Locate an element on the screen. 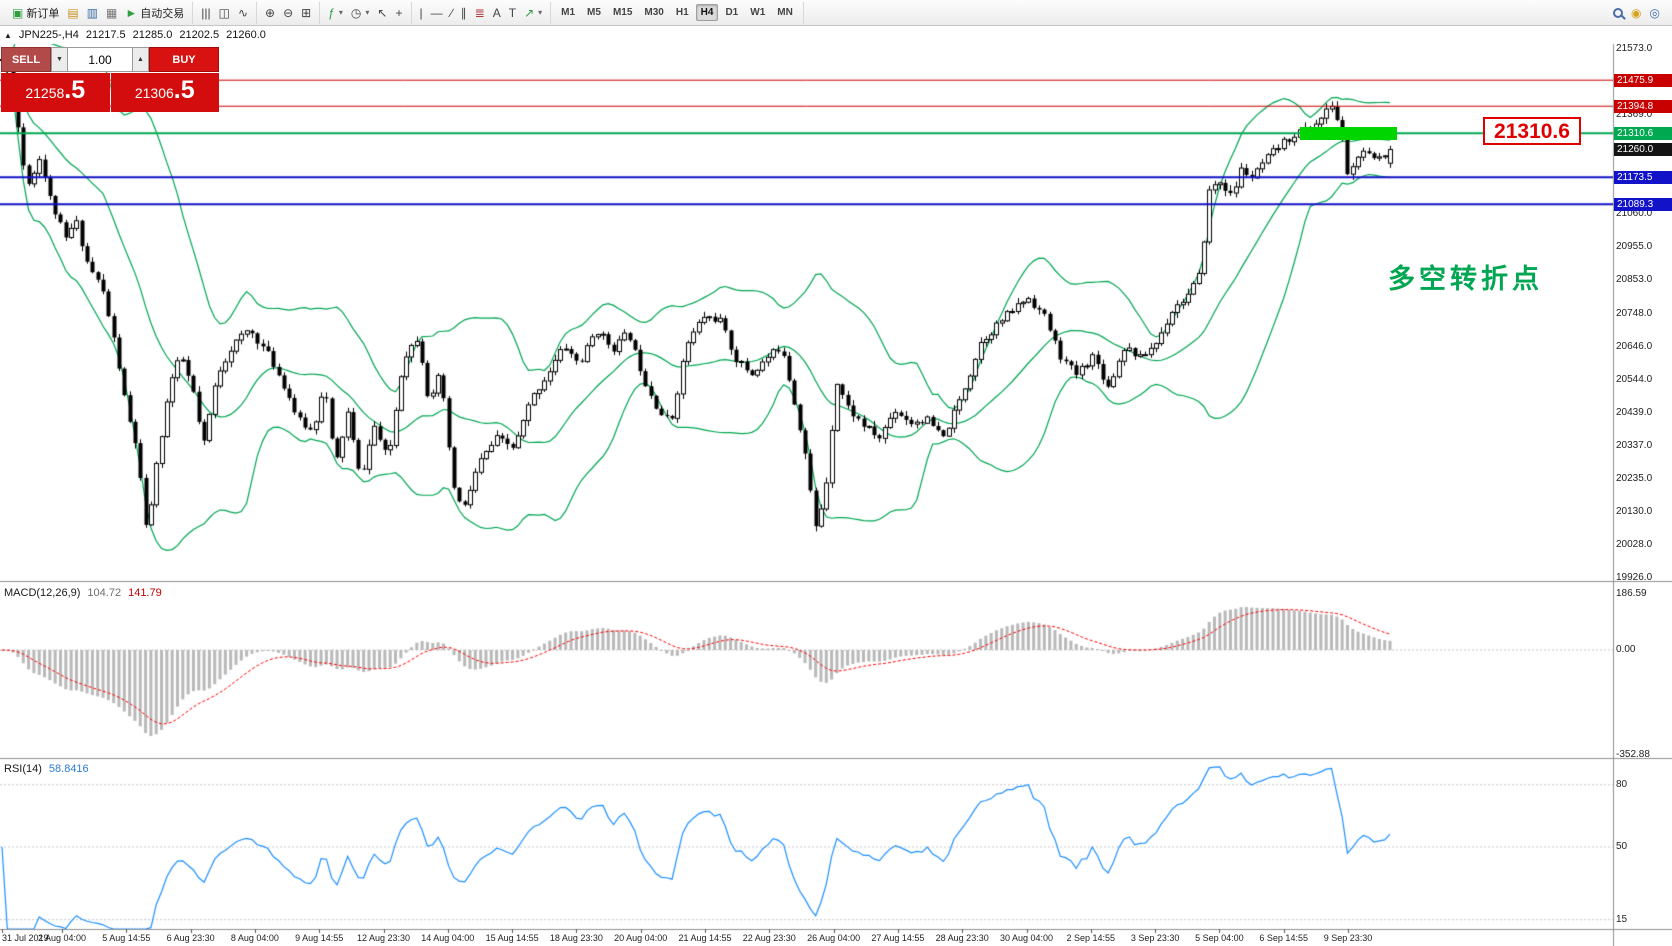 Image resolution: width=1672 pixels, height=946 pixels. new-order-button: ▣ 新订单 is located at coordinates (35, 13).